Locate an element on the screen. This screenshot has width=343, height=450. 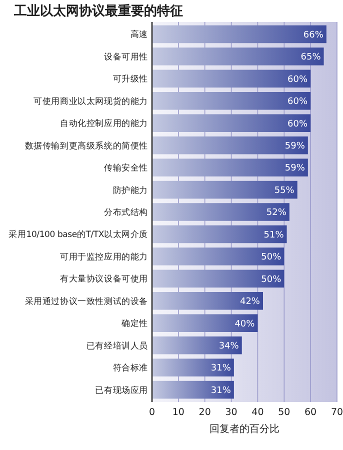
y-tick-label: 可用于监控应用的能力 is located at coordinates (104, 256).